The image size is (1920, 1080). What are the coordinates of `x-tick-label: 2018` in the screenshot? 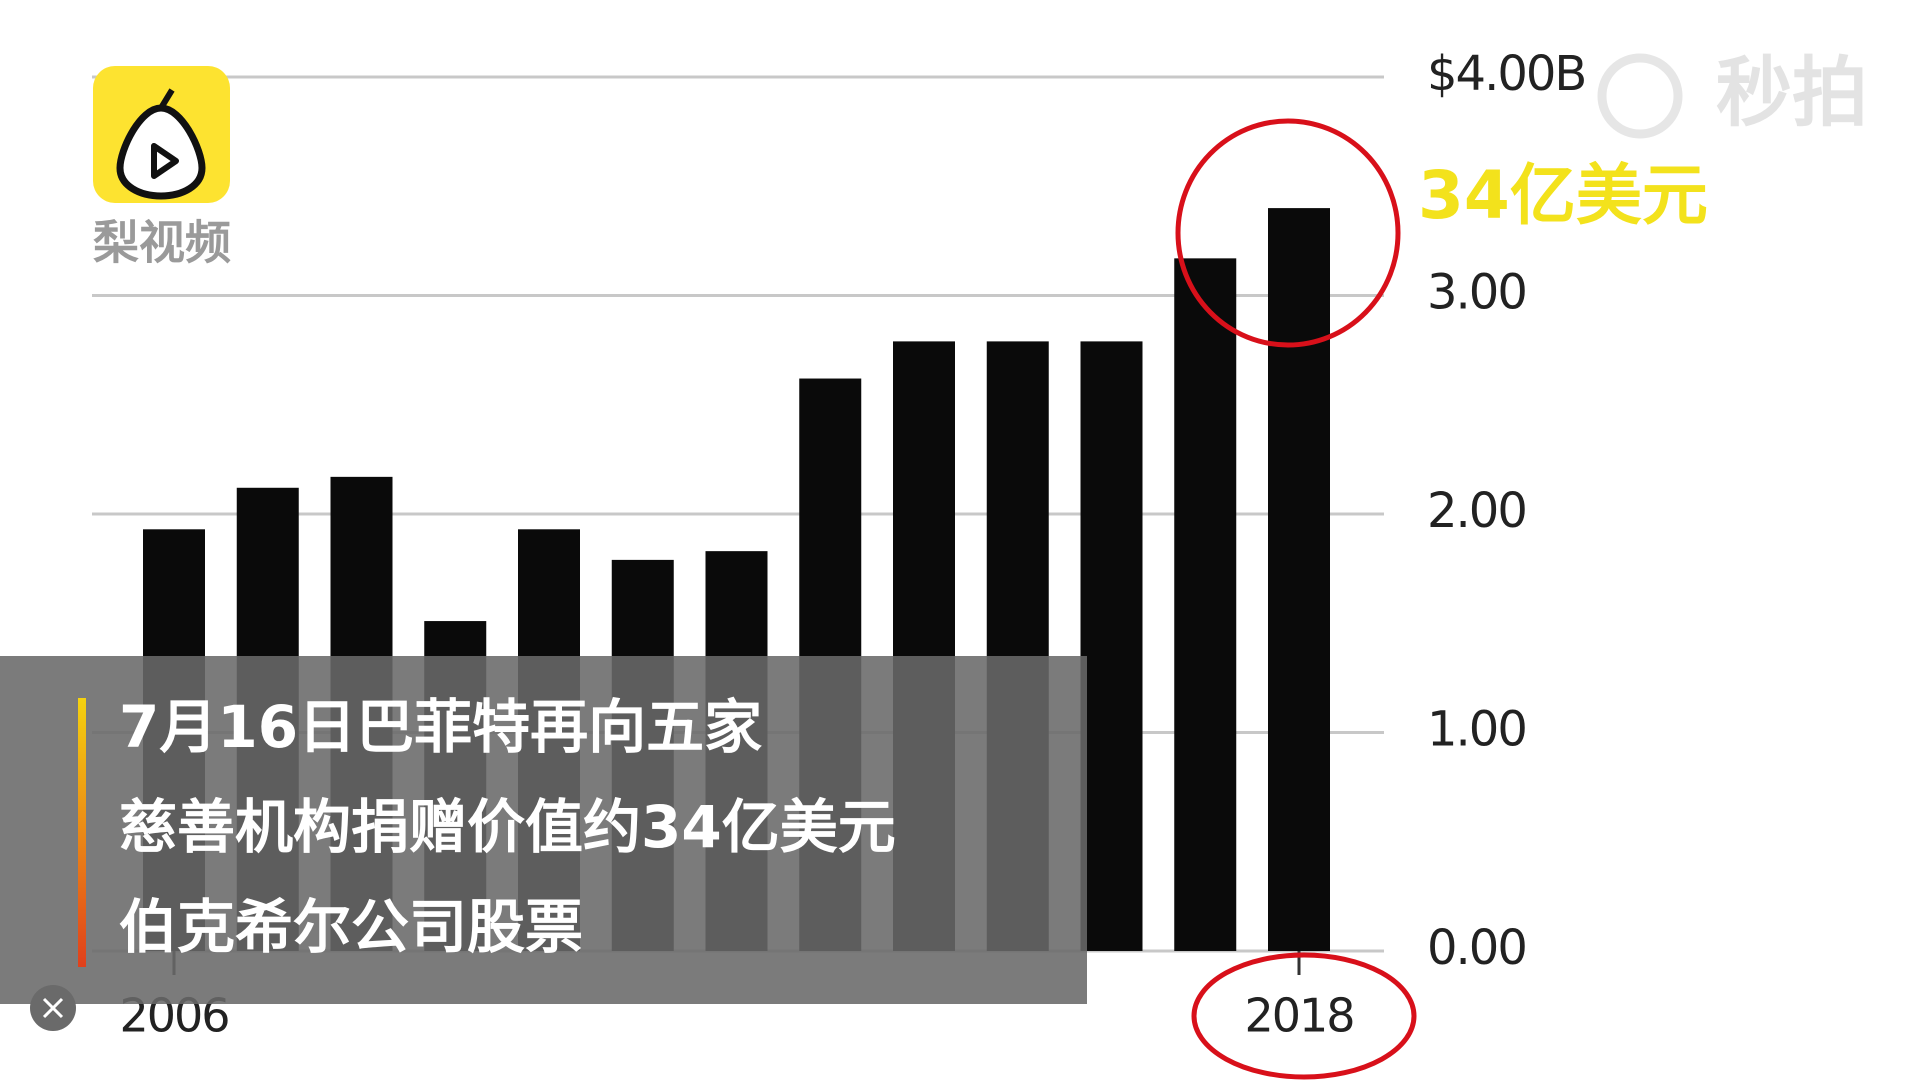 It's located at (1298, 1016).